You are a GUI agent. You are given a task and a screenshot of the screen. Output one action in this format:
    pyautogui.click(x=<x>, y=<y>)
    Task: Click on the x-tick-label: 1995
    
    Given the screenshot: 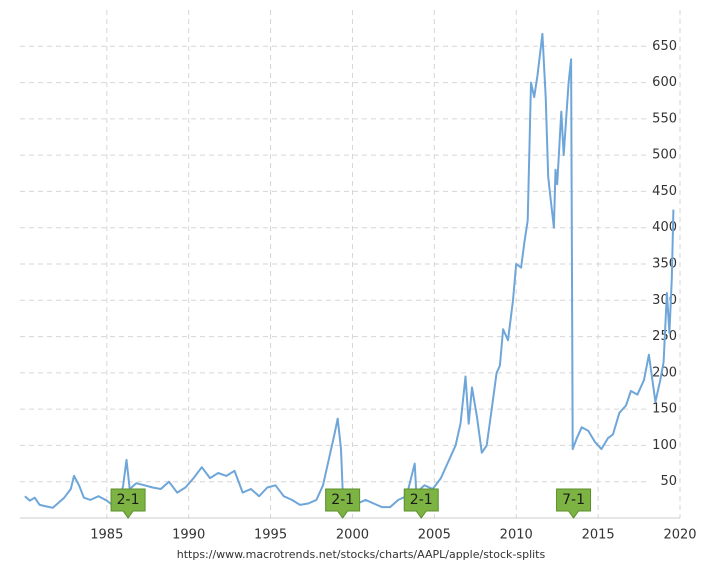 What is the action you would take?
    pyautogui.click(x=270, y=535)
    